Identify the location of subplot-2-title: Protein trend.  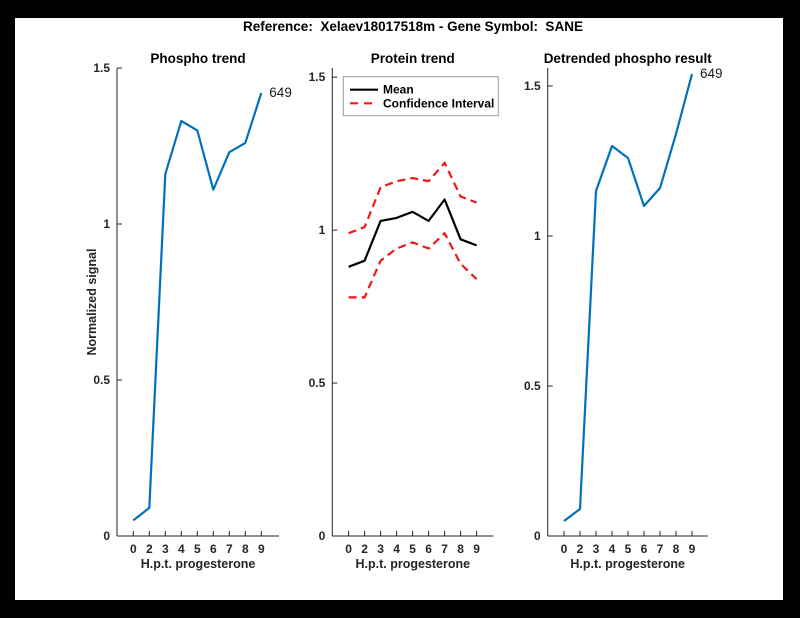
(413, 58).